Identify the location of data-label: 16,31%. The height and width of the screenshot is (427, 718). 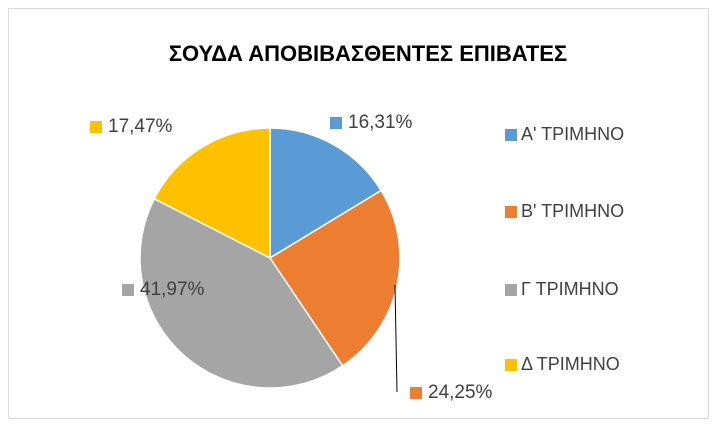
(380, 122).